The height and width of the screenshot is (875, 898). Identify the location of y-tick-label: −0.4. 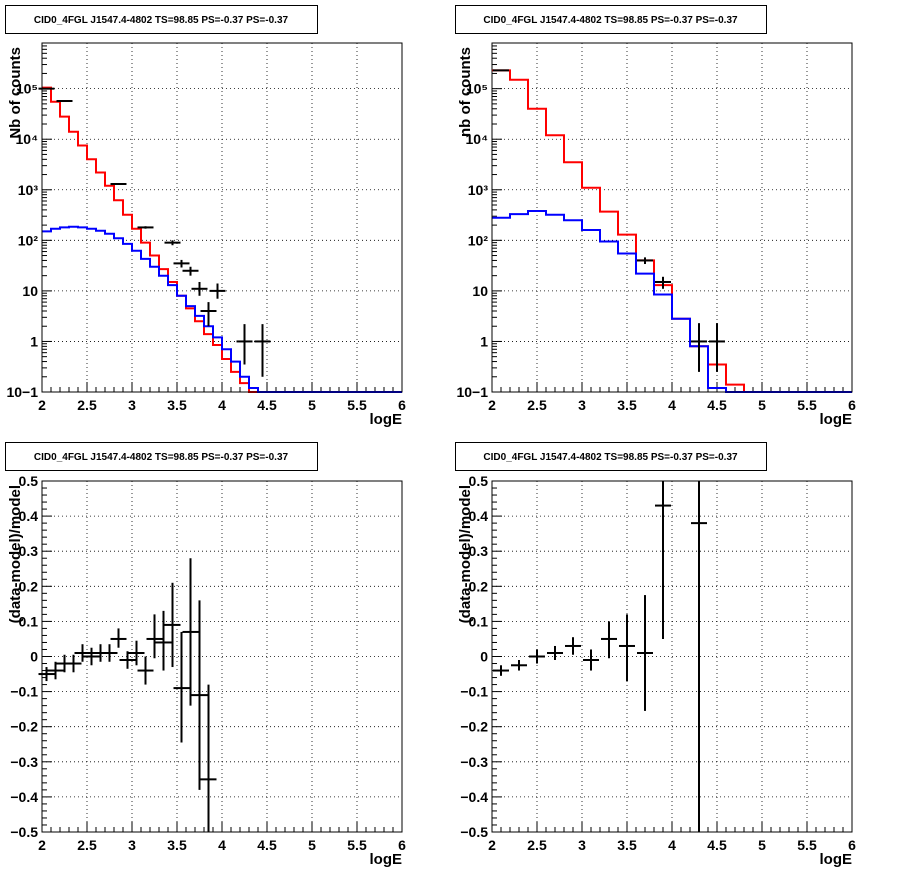
(474, 797).